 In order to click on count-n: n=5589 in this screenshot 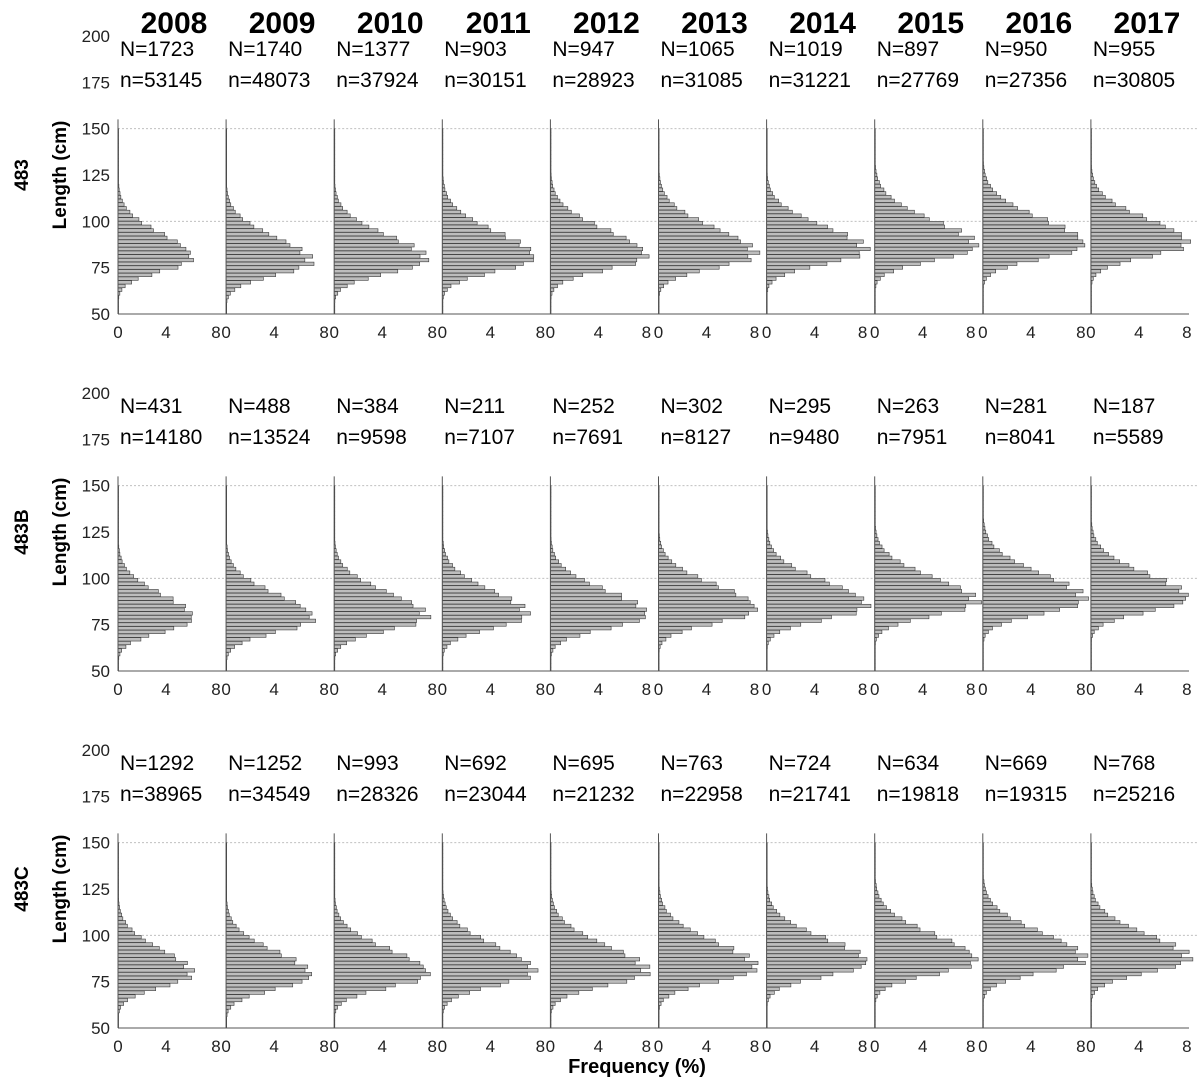, I will do `click(1128, 437)`.